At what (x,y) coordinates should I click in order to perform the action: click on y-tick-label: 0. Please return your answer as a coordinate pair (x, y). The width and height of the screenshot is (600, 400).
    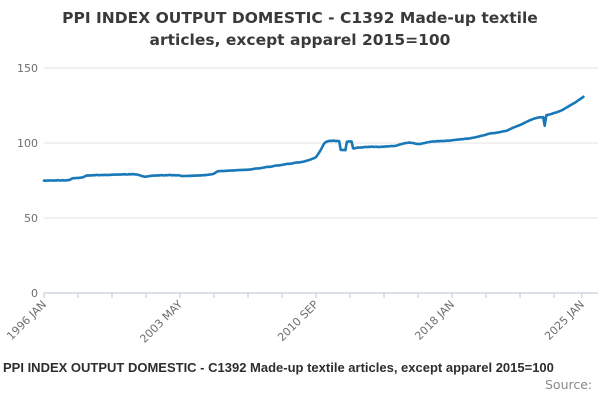
    Looking at the image, I should click on (34, 293).